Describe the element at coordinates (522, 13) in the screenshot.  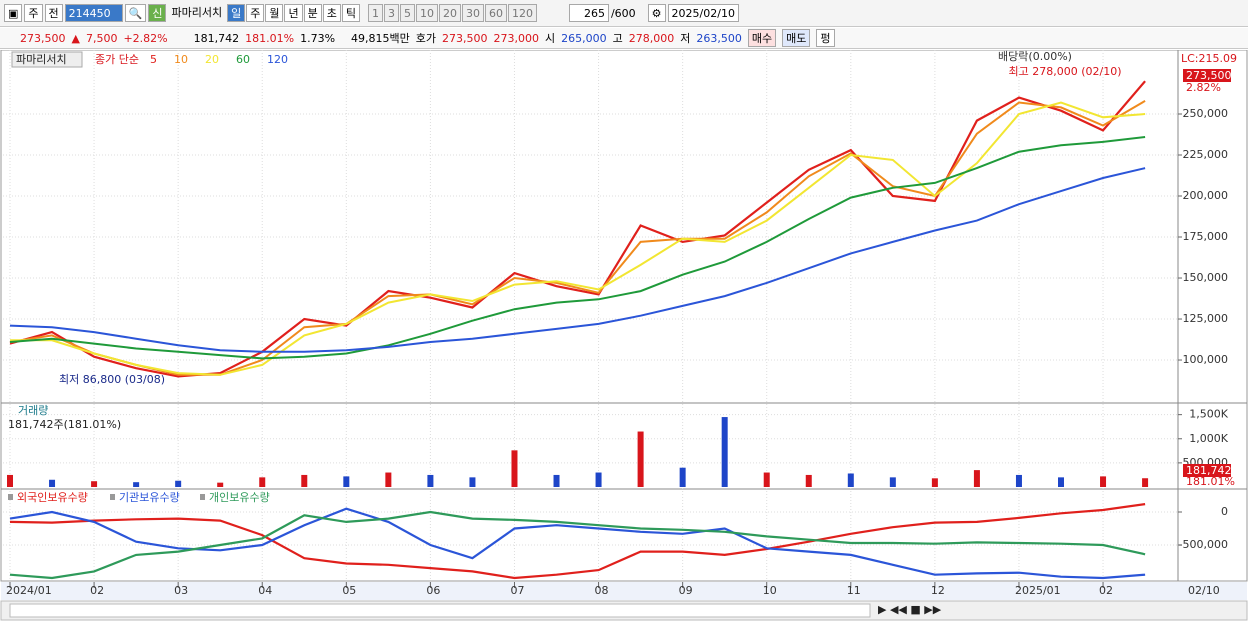
I see `interval-button: 120` at that location.